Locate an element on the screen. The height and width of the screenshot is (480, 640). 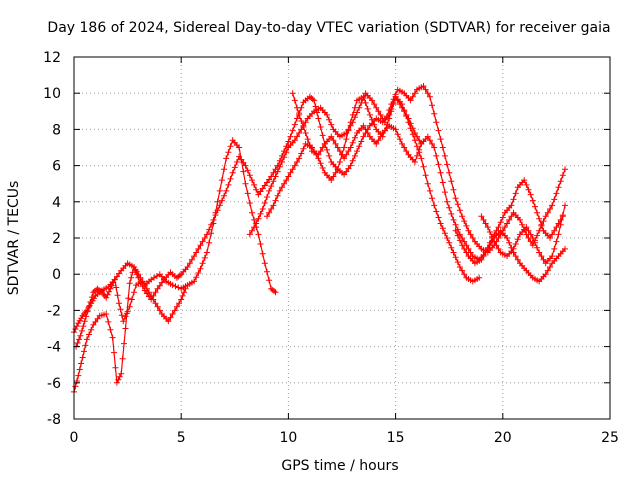
x-tick-label: 20 is located at coordinates (503, 438).